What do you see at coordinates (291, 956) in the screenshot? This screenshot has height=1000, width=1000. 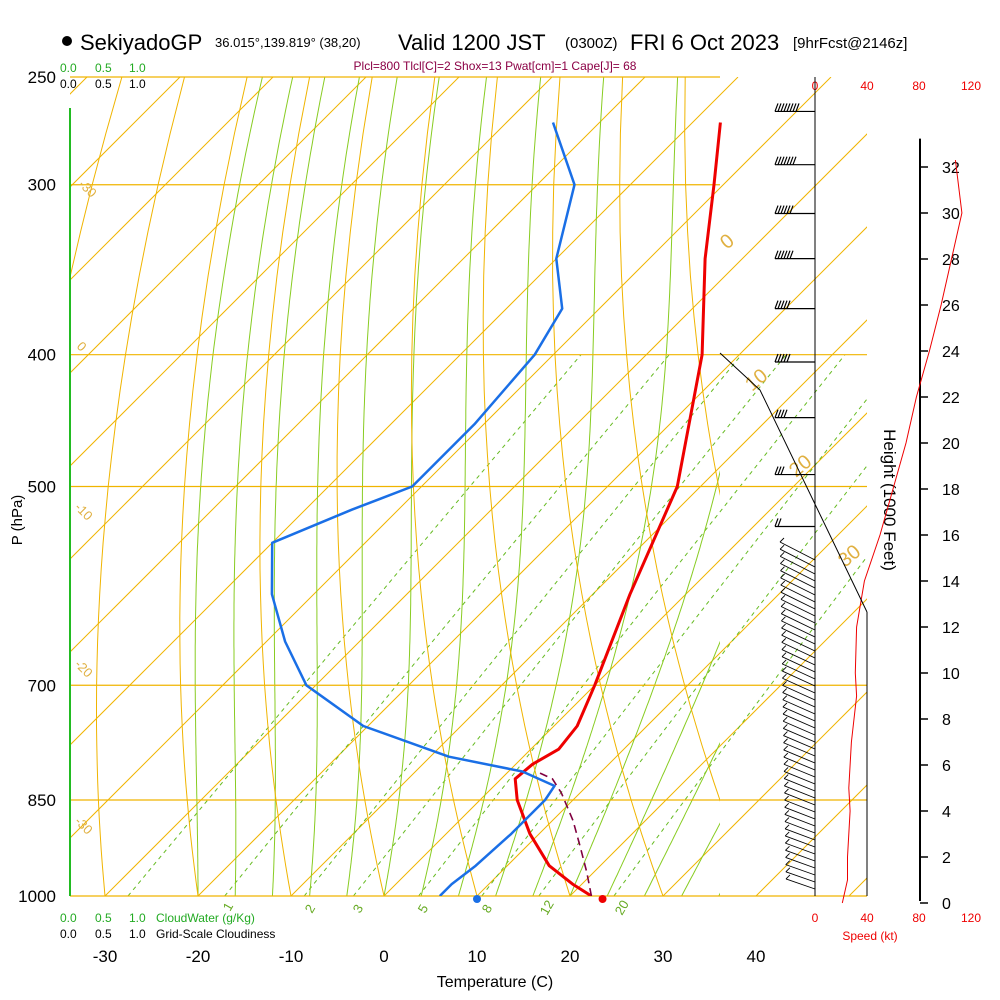 I see `temperature-tick-label: -10` at bounding box center [291, 956].